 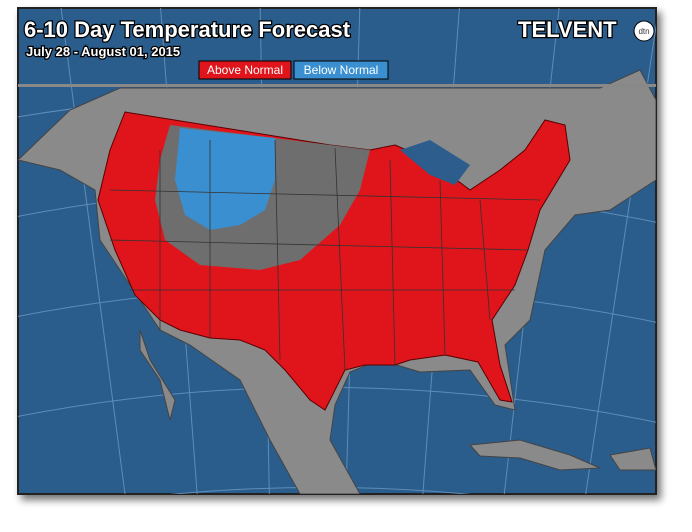 I want to click on subtitle: July 28 - August 01, 2015, so click(x=103, y=51).